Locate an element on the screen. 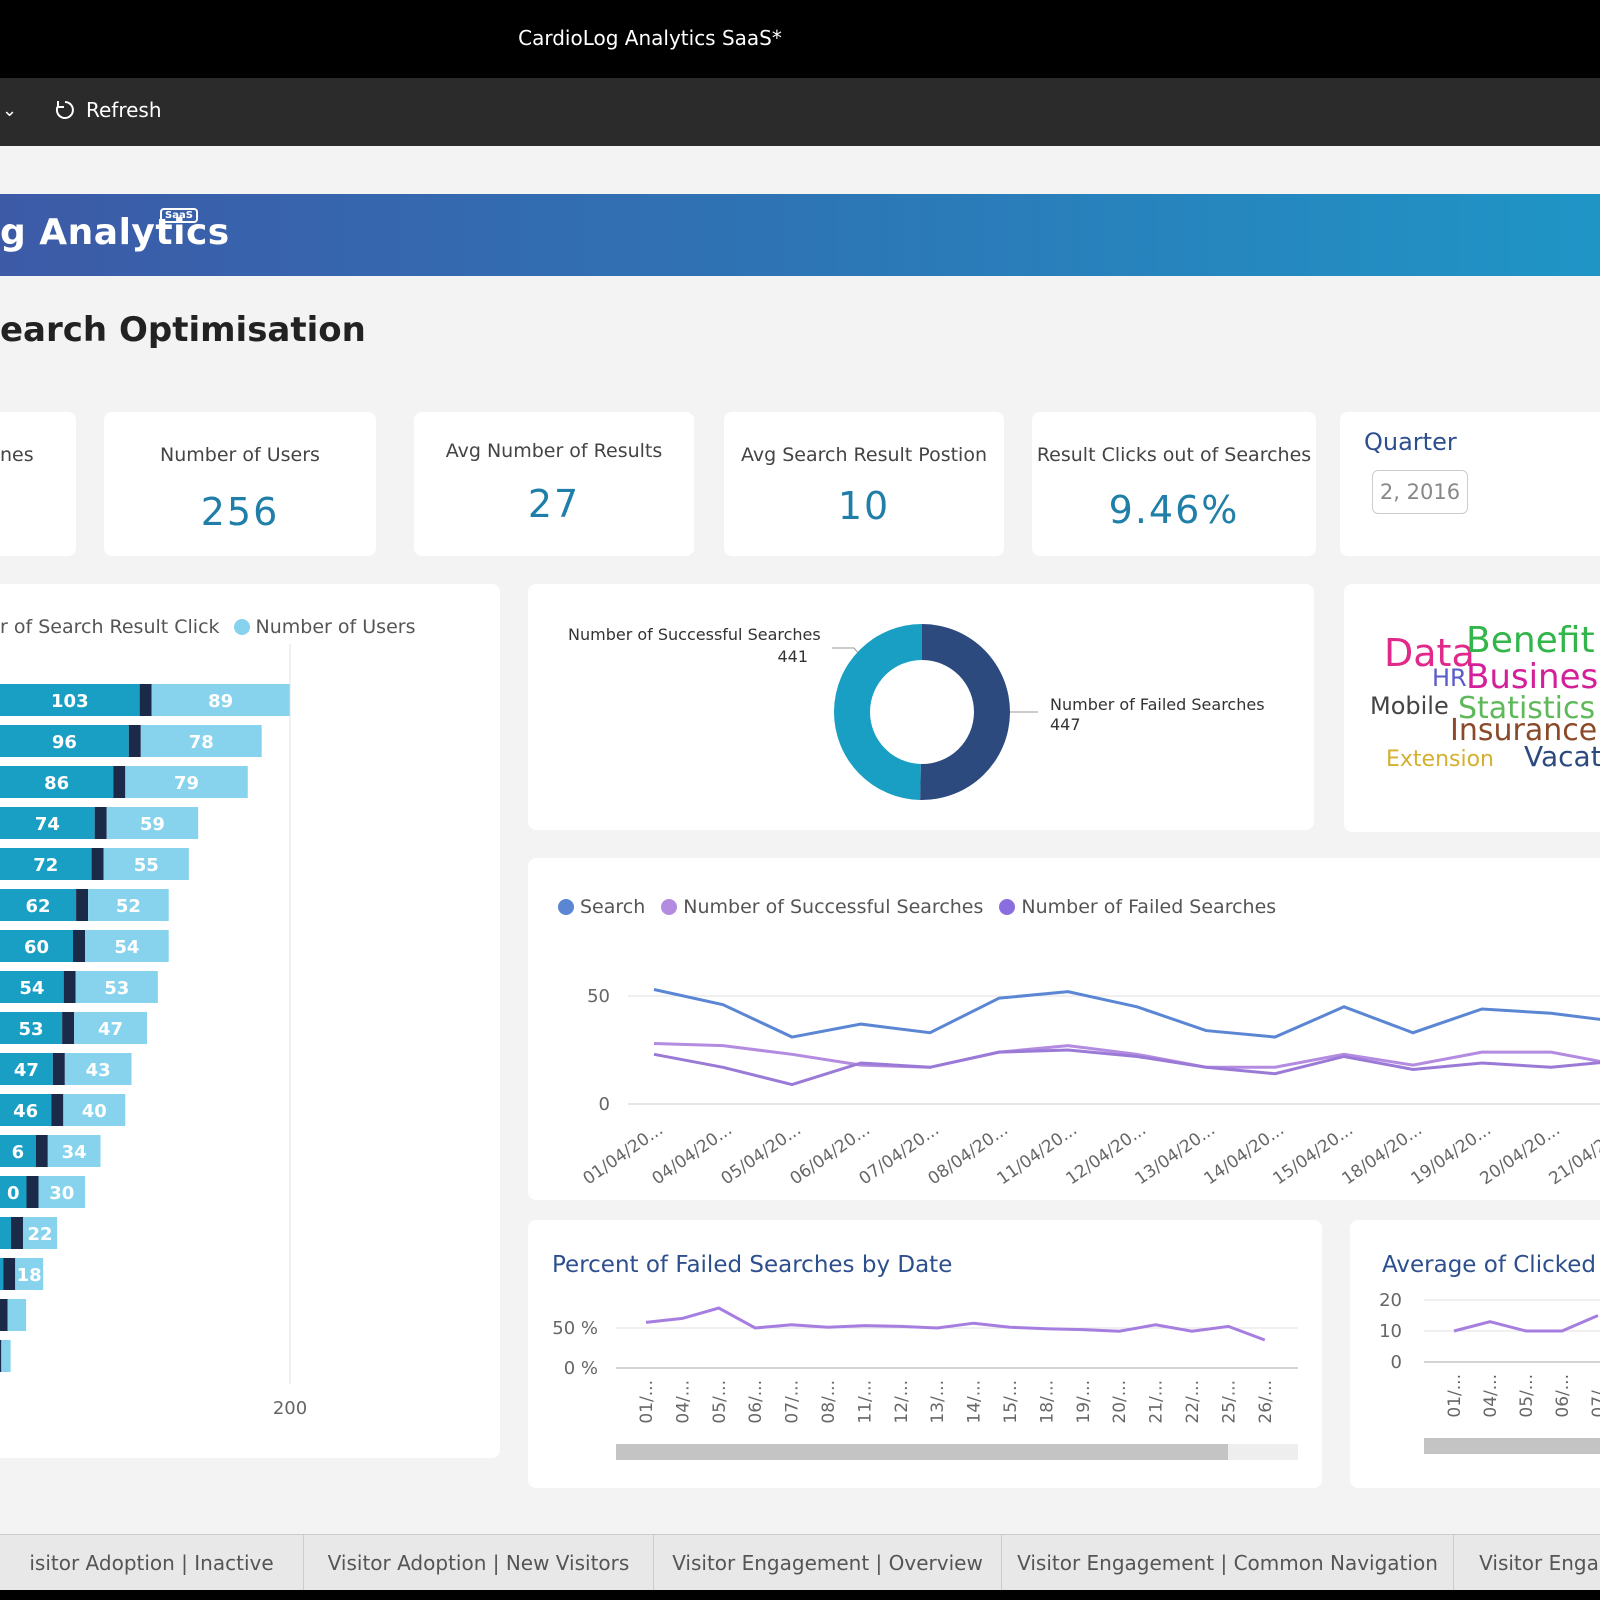 The width and height of the screenshot is (1600, 1600). ac-y-tick: 0 is located at coordinates (1396, 1362).